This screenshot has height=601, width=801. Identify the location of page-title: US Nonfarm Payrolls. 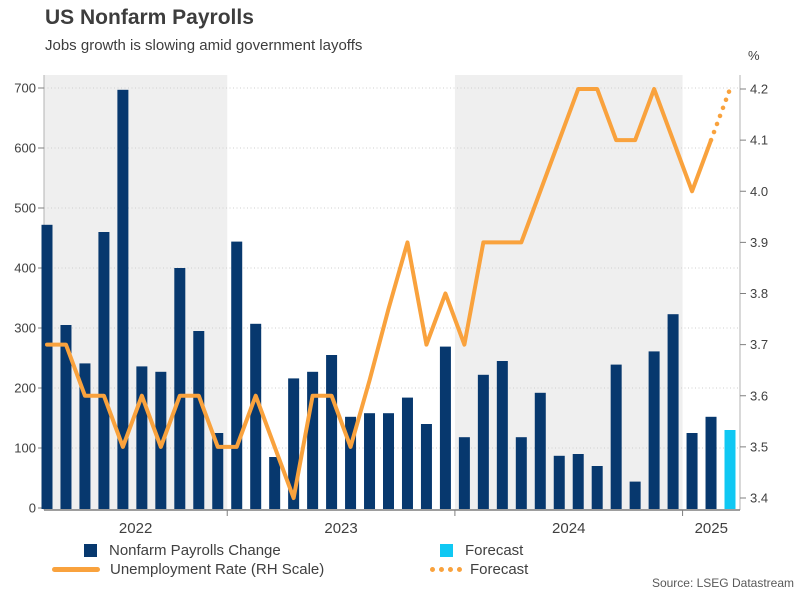
(149, 17).